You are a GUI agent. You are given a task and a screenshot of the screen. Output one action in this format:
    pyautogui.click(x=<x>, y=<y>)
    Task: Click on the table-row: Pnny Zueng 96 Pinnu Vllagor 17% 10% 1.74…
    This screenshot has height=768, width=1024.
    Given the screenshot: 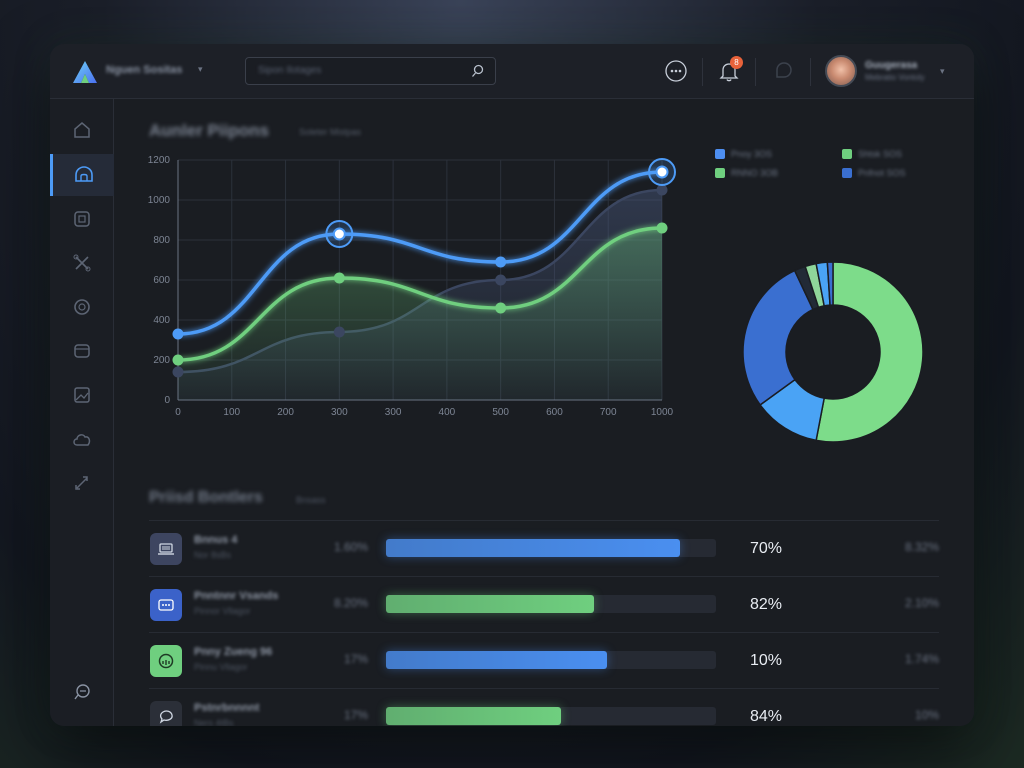 What is the action you would take?
    pyautogui.click(x=544, y=661)
    